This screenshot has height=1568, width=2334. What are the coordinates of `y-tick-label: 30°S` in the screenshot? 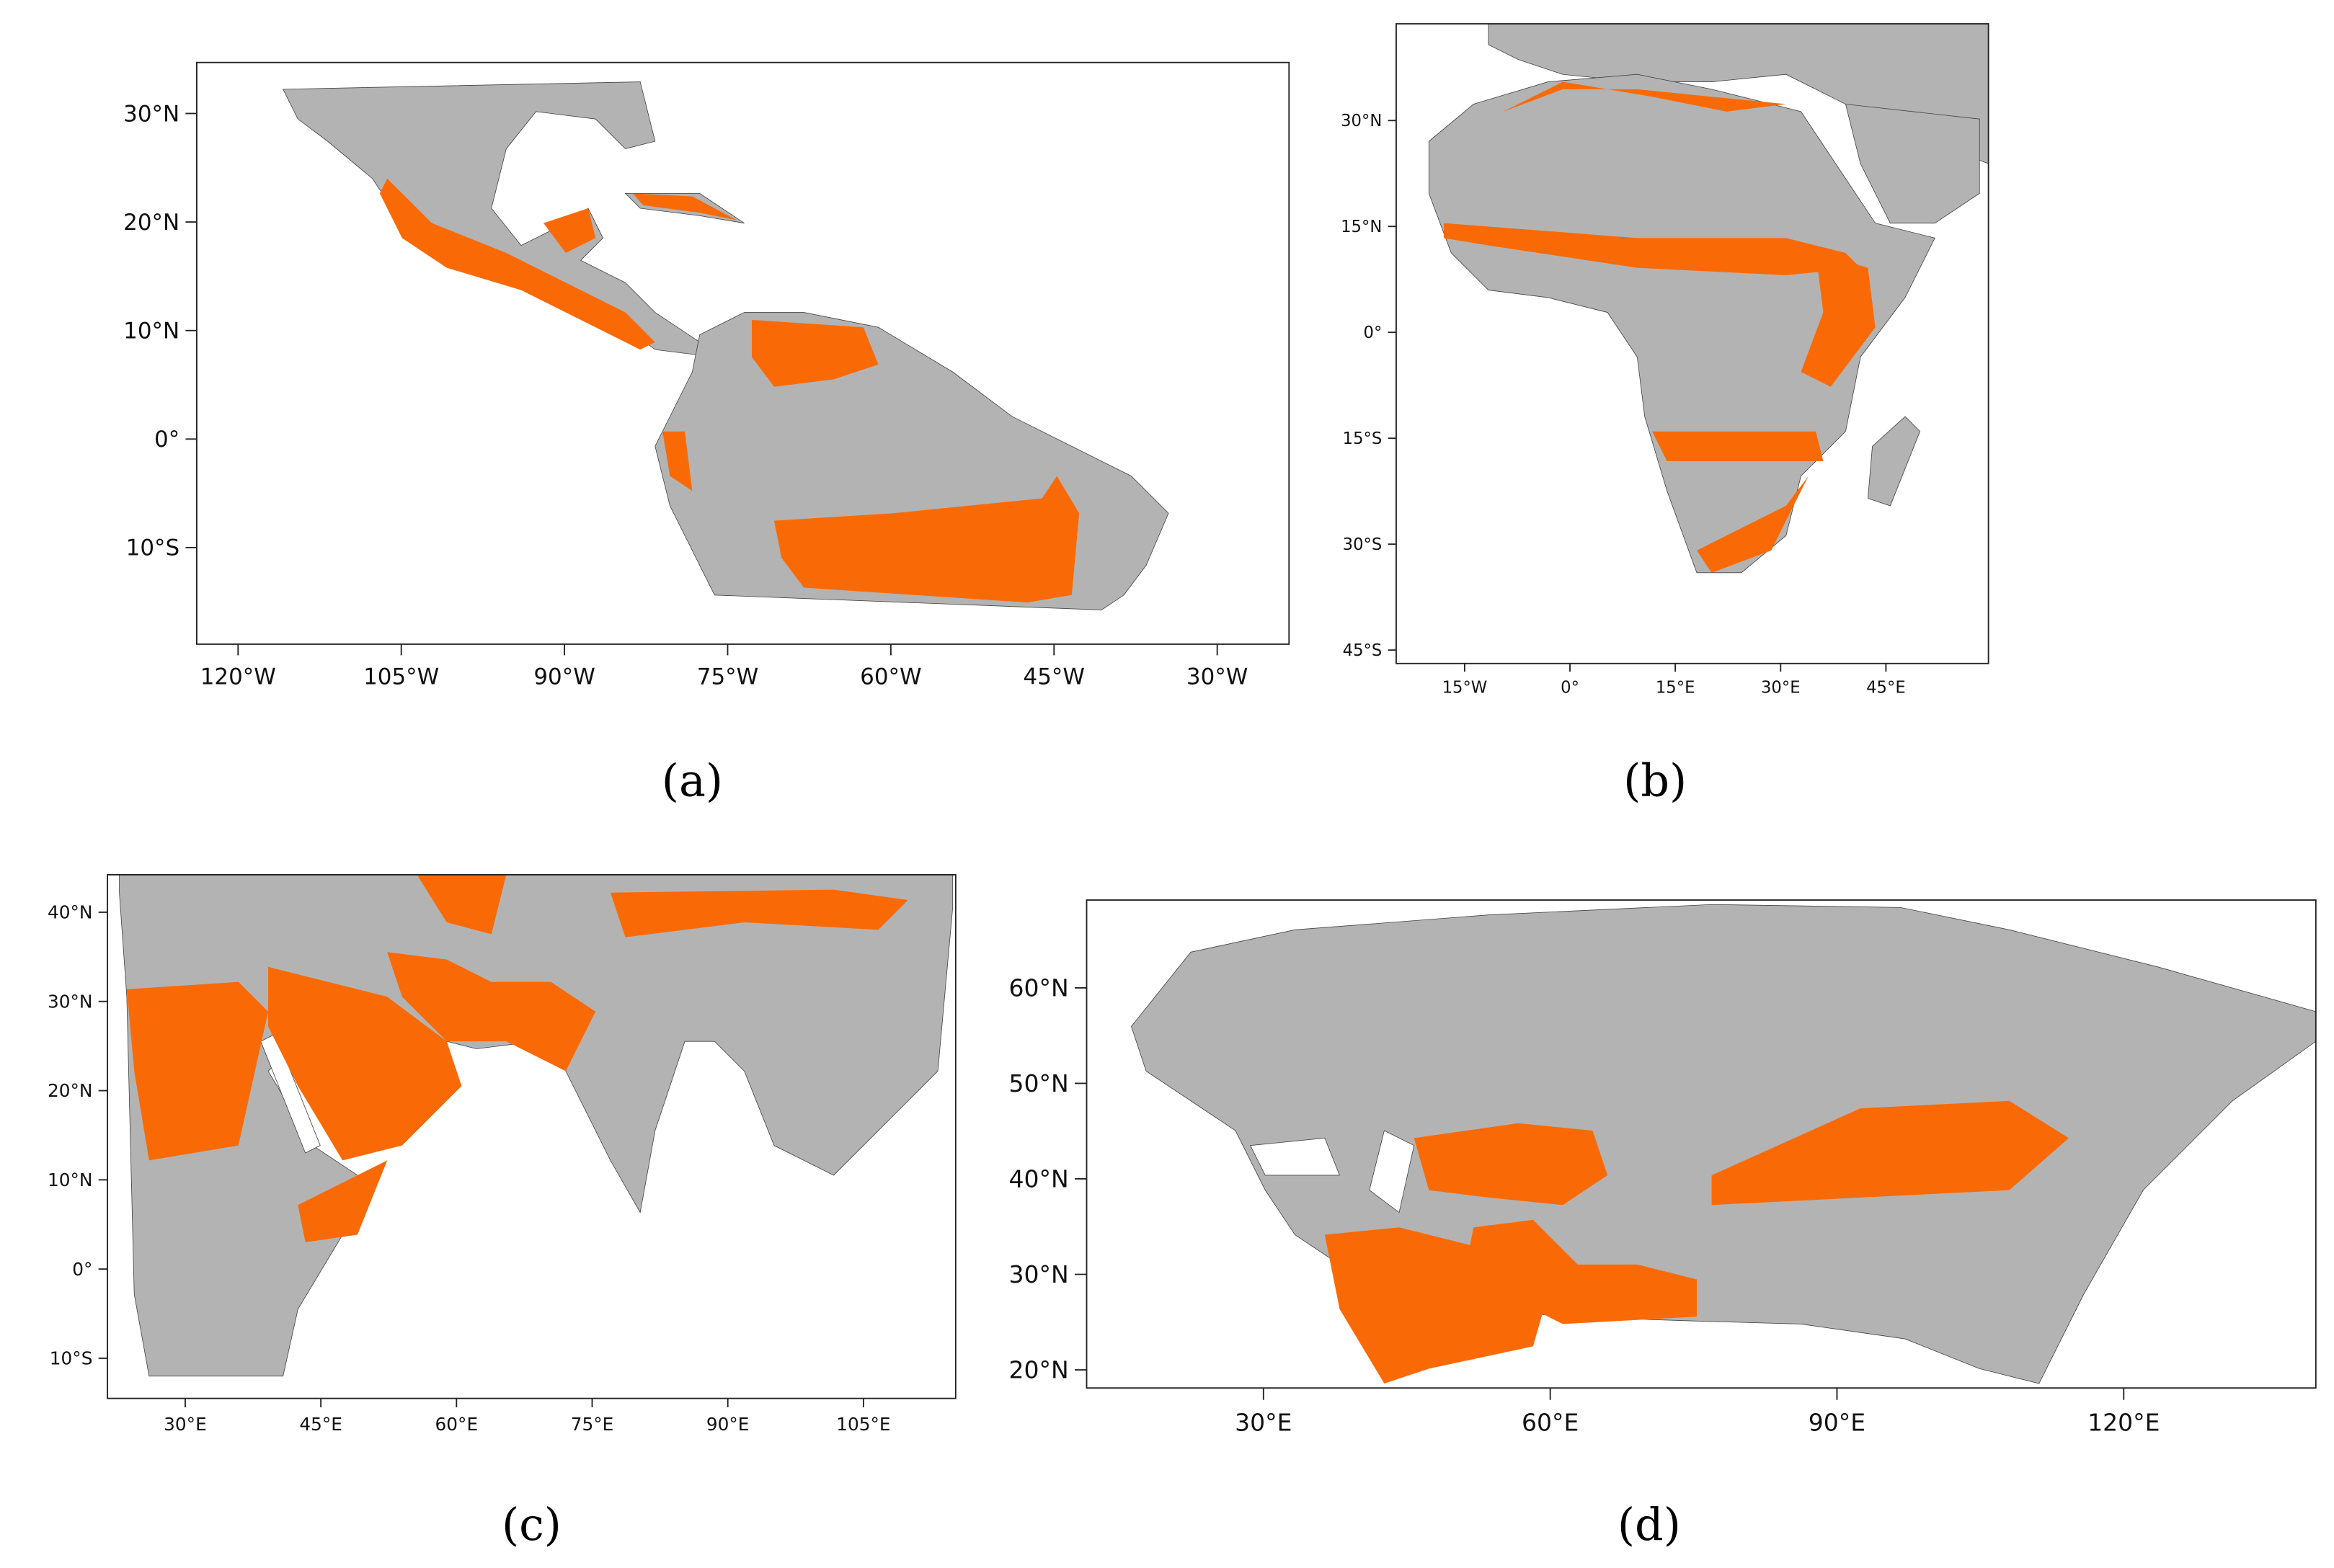 It's located at (1363, 544).